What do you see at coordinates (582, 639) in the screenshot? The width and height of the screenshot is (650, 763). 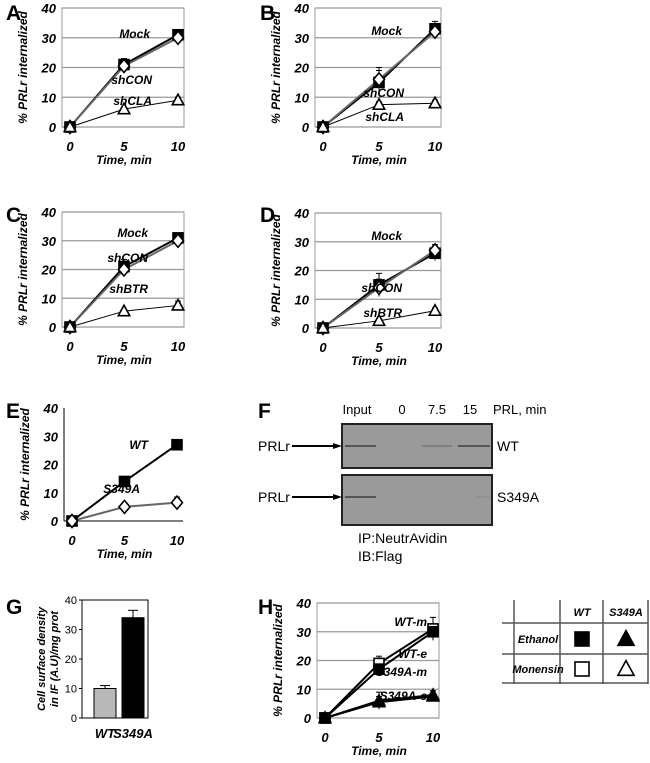 I see `legend-marker-filled-square` at bounding box center [582, 639].